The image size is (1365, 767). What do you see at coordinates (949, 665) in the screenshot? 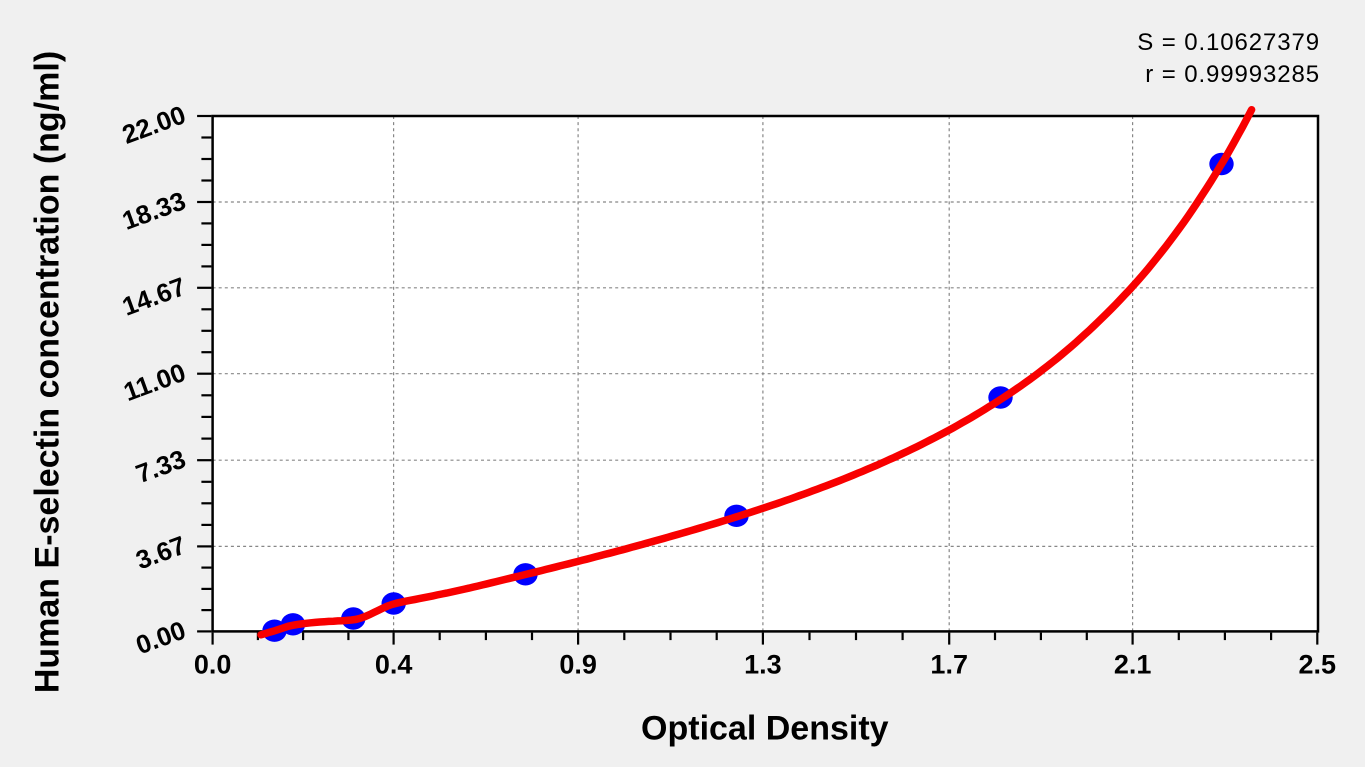
I see `svg-text: 1.7` at bounding box center [949, 665].